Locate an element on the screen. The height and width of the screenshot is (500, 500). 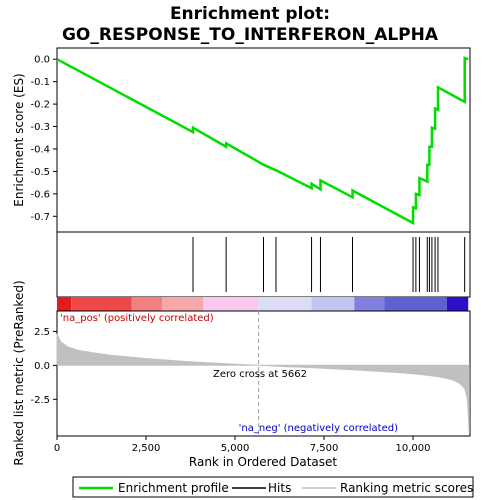
negative-correlated-label: 'na_neg' (negatively correlated) is located at coordinates (318, 428).